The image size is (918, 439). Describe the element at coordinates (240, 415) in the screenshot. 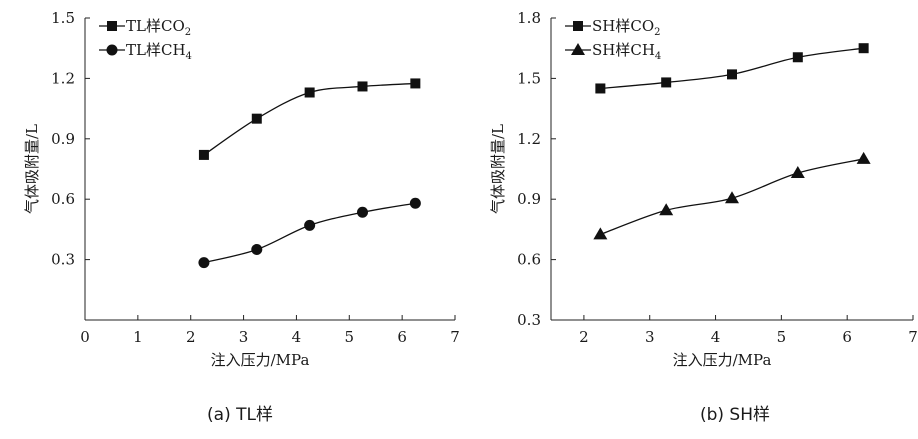

I see `caption-a: (a) TL样` at that location.